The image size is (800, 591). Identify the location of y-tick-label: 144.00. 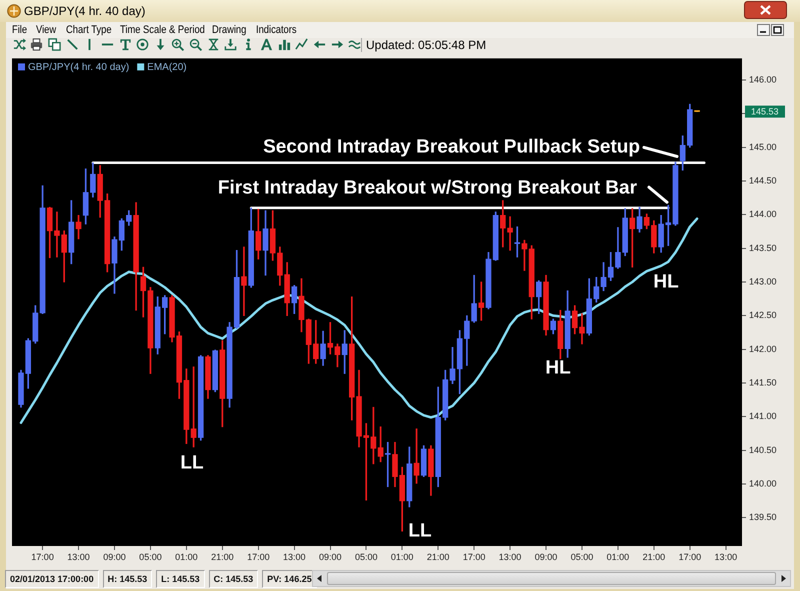
(763, 214).